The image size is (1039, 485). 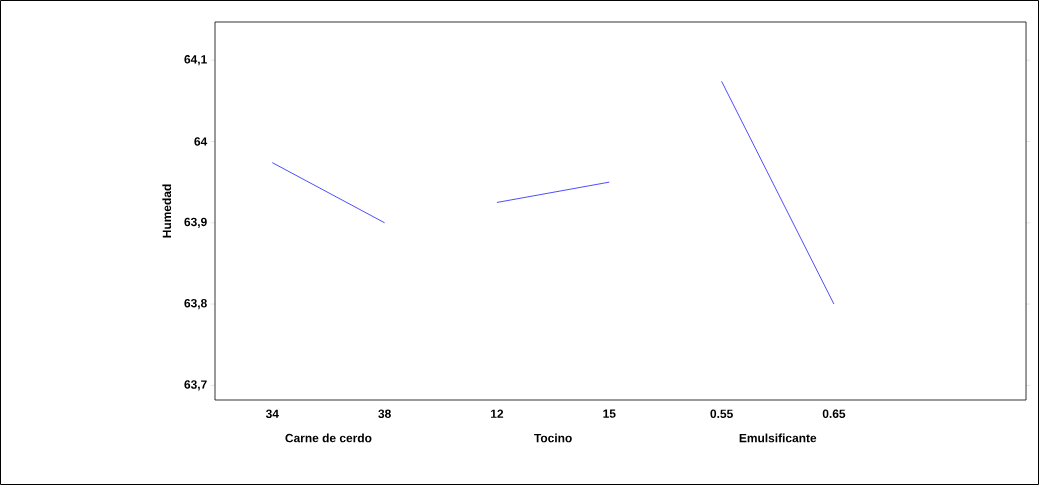 What do you see at coordinates (553, 438) in the screenshot?
I see `text: Tocino` at bounding box center [553, 438].